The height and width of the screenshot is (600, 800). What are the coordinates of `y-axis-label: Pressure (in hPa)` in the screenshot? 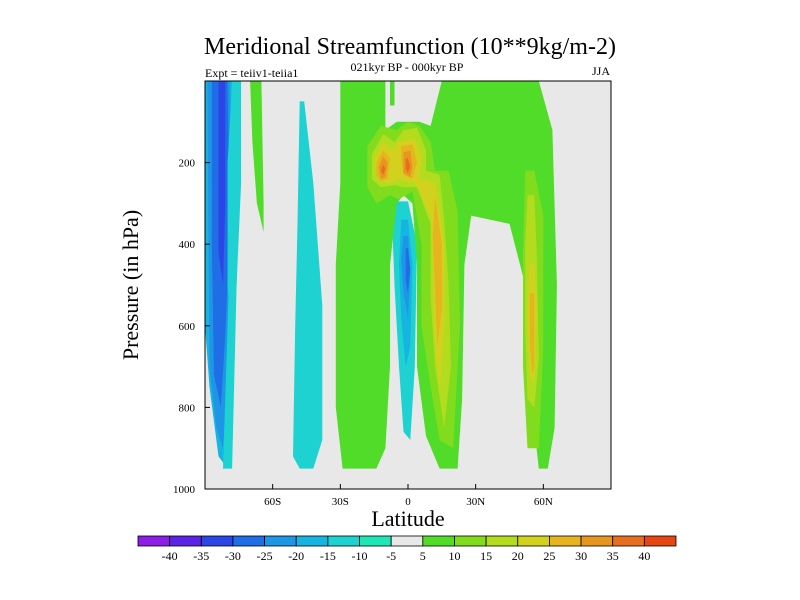 It's located at (130, 285).